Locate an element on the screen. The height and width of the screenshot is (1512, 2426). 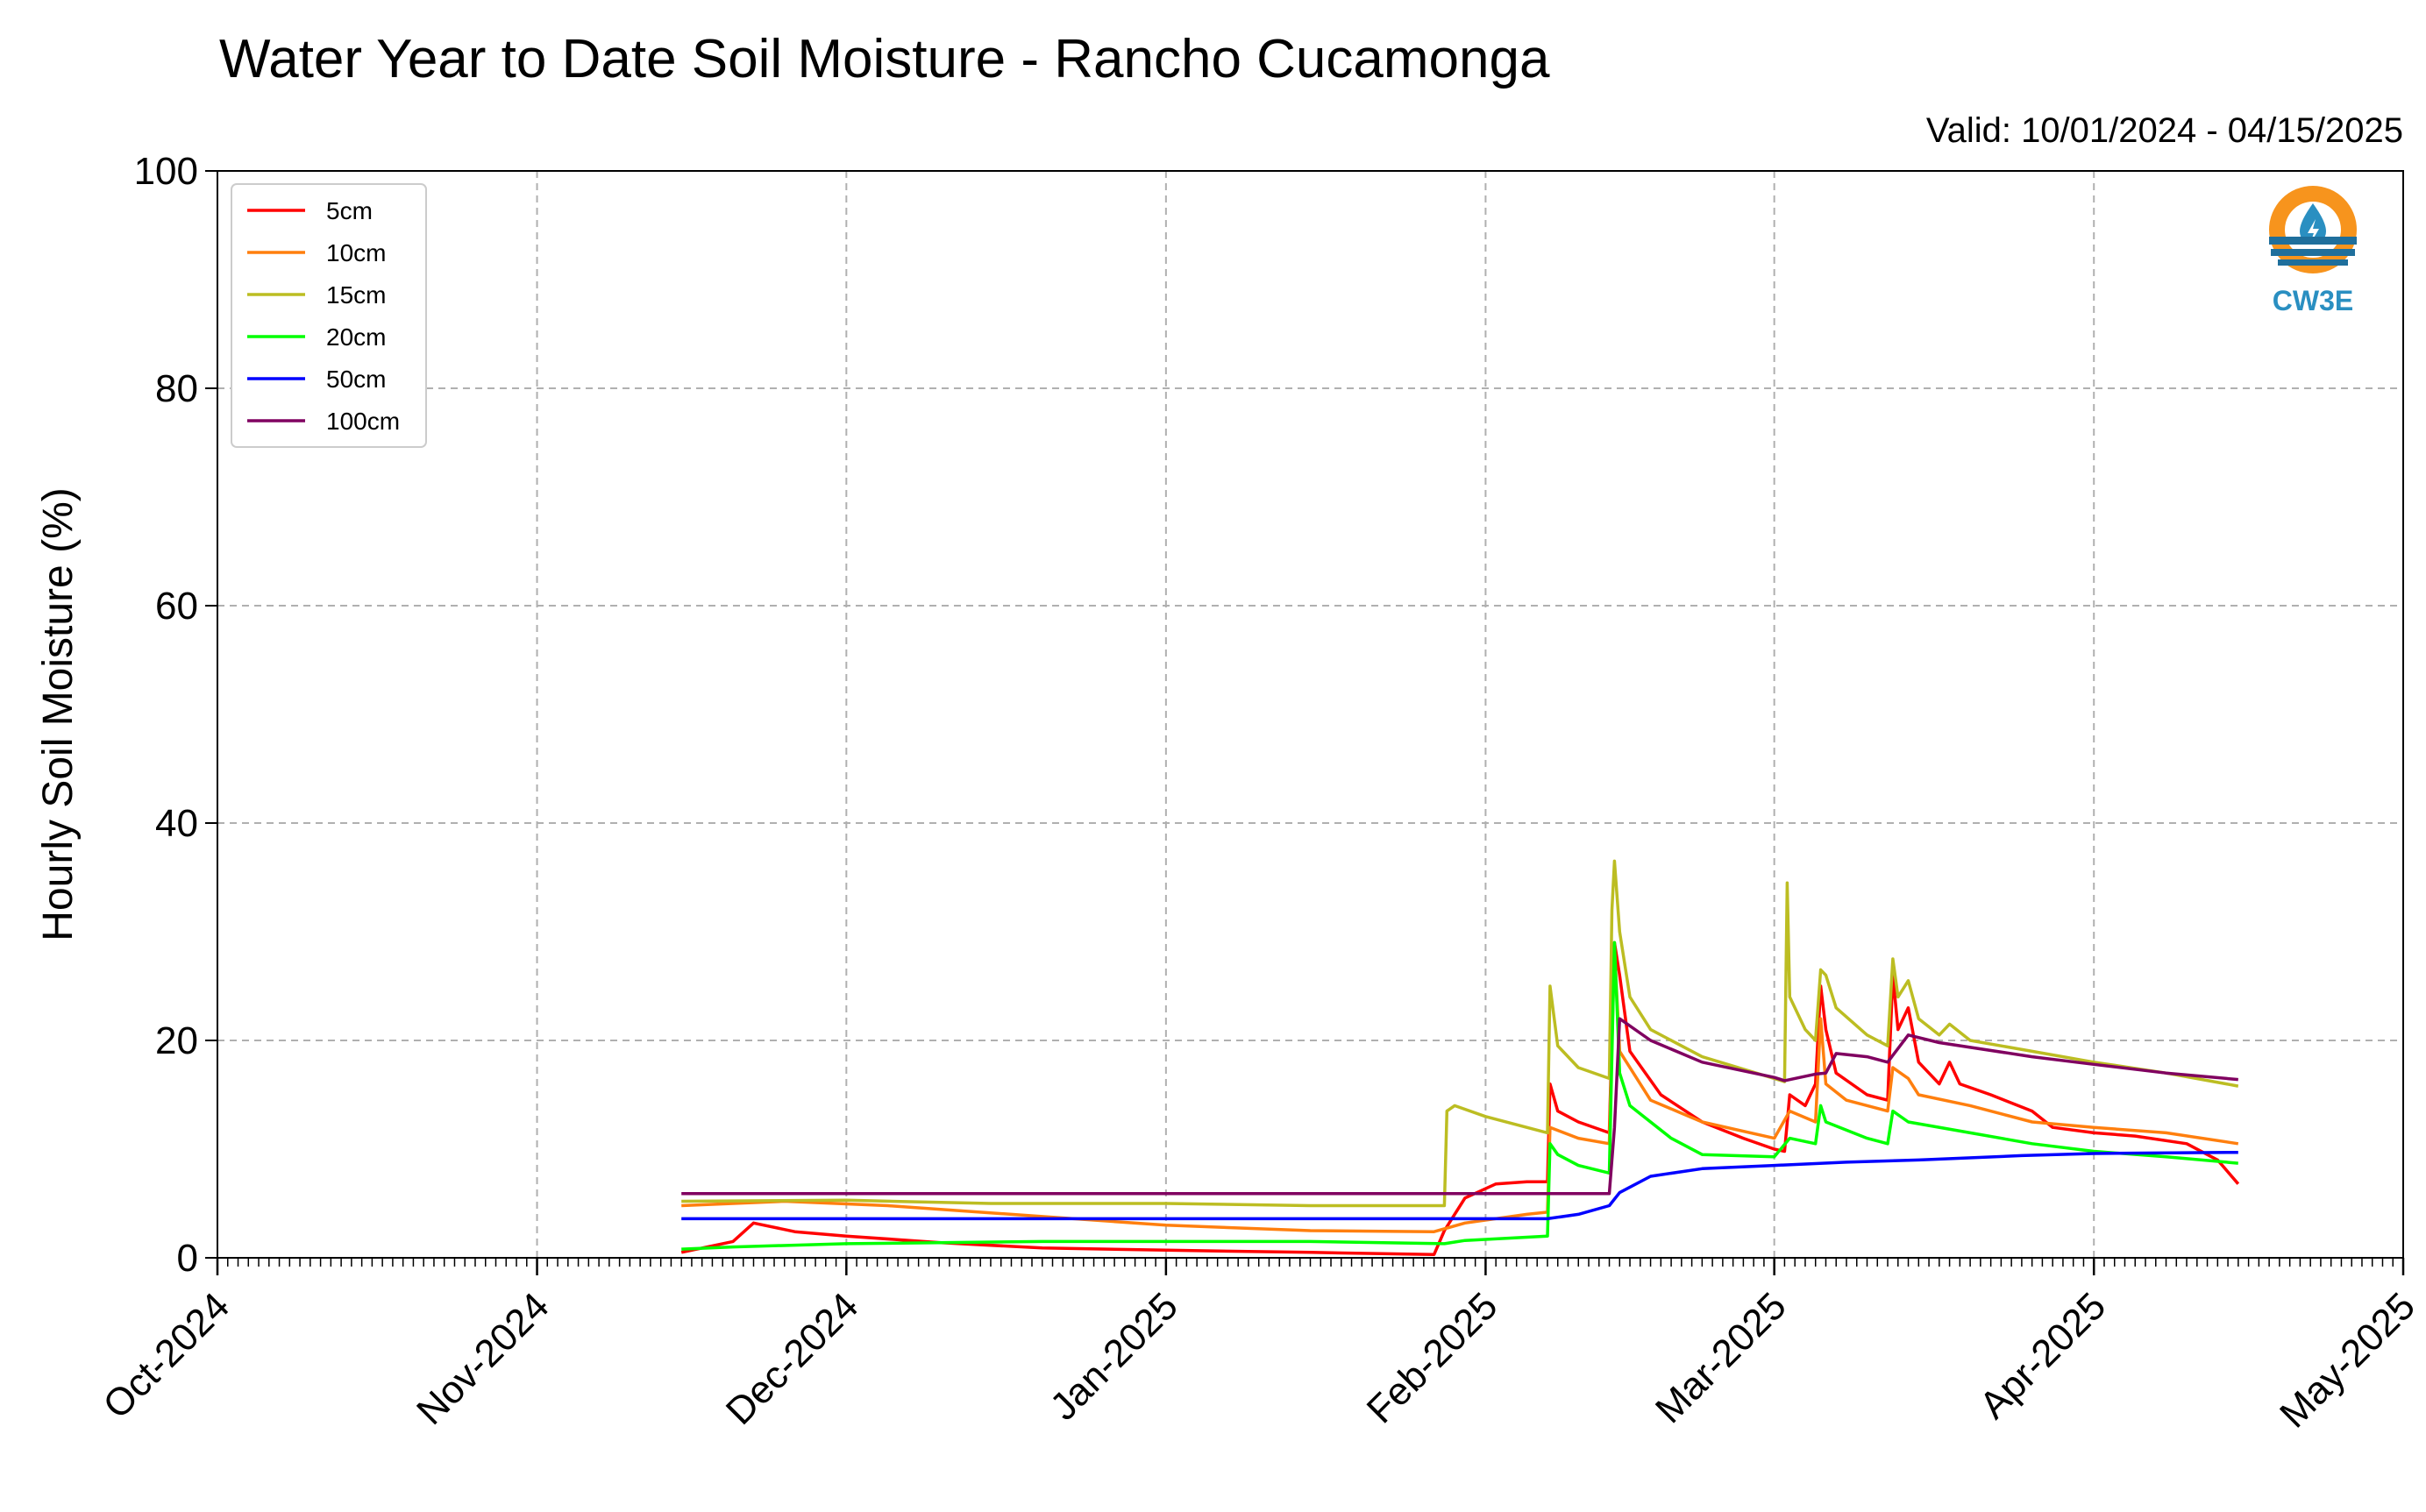
x-tick-label: Oct-2024 is located at coordinates (166, 1355).